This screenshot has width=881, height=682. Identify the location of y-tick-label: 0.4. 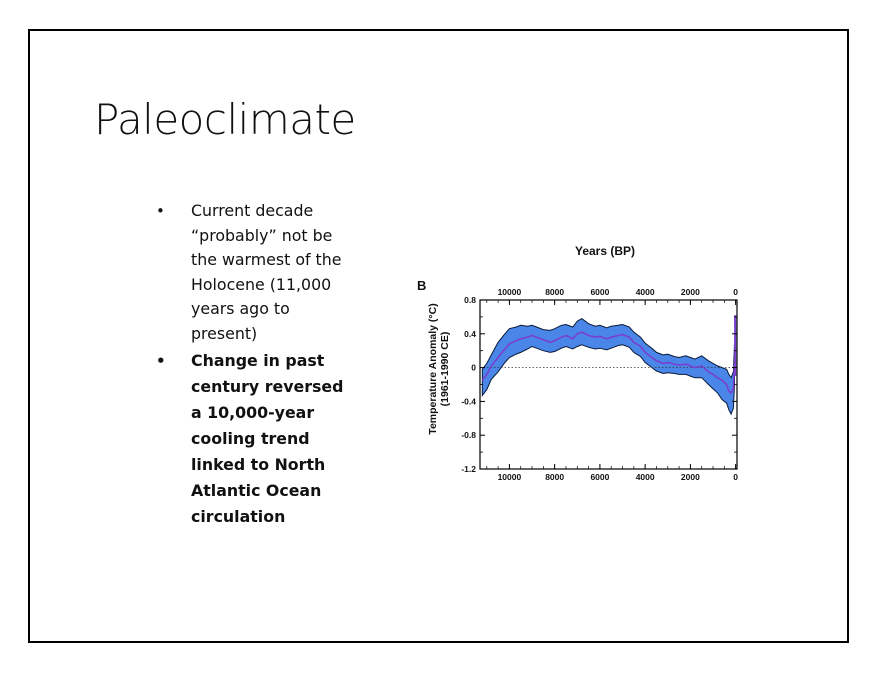
(470, 334).